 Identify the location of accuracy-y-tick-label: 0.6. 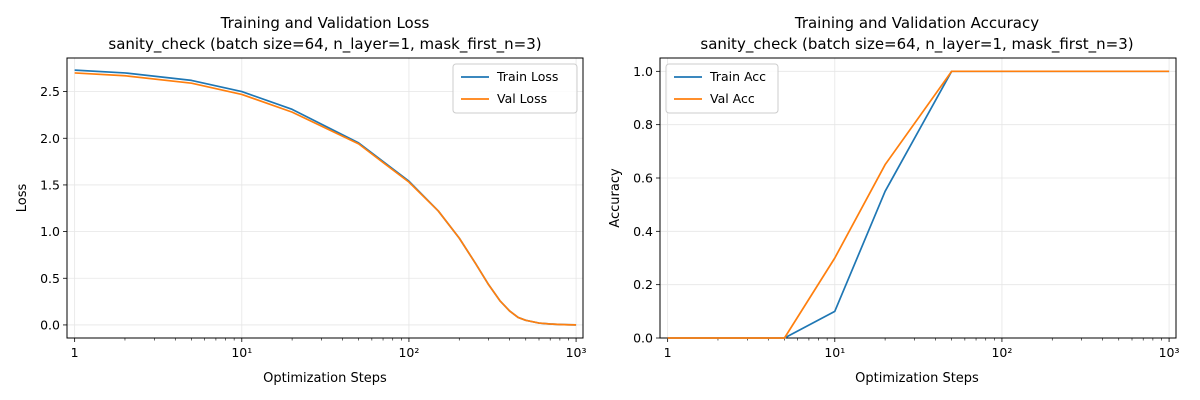
(643, 178).